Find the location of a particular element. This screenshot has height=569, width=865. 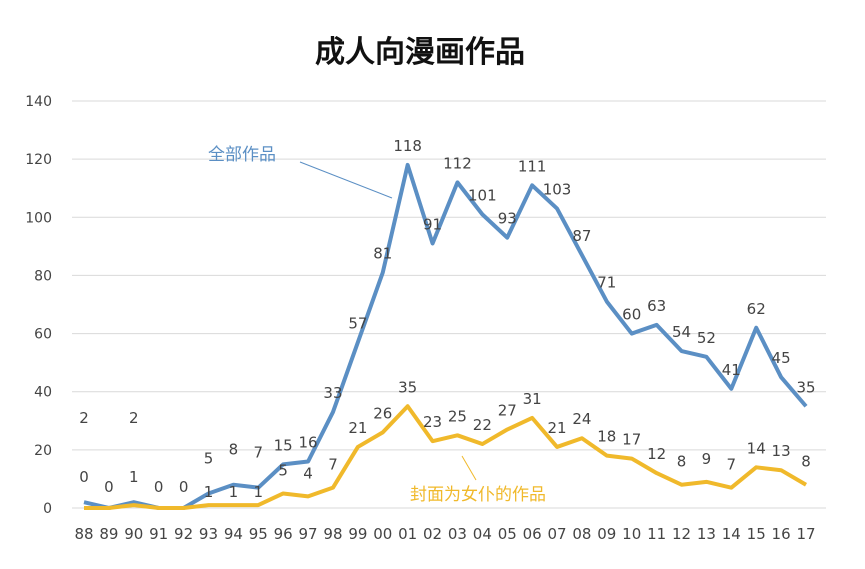

x-tick-label: 15 is located at coordinates (756, 534).